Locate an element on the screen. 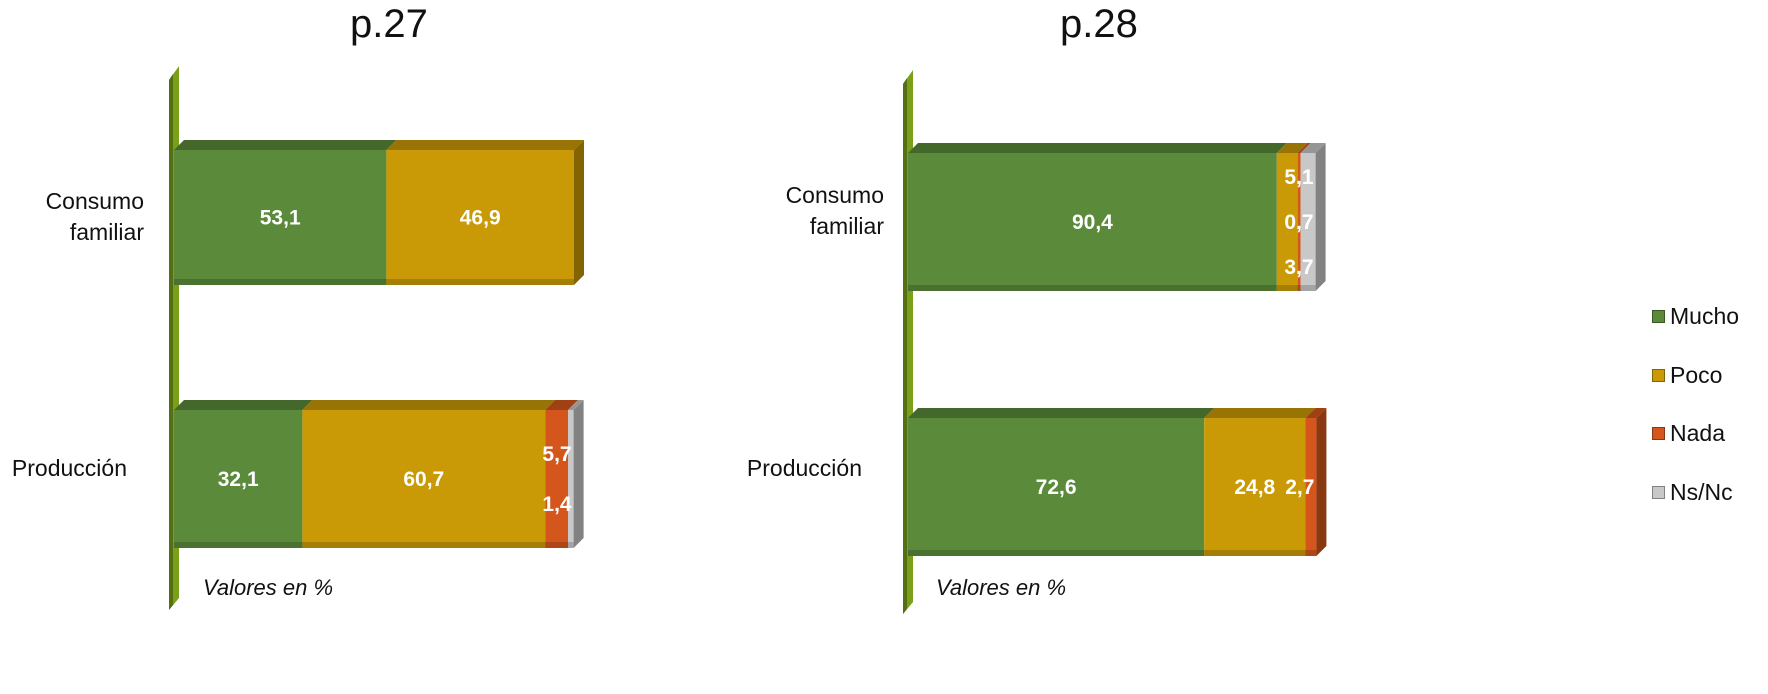 This screenshot has width=1768, height=694. legend-swatch-poco is located at coordinates (1658, 375).